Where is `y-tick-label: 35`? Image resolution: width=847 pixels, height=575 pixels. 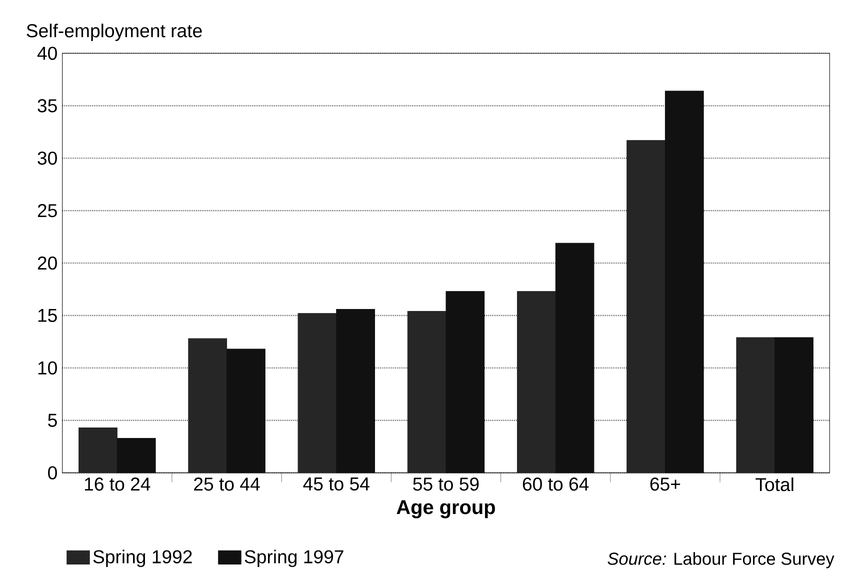 y-tick-label: 35 is located at coordinates (47, 105).